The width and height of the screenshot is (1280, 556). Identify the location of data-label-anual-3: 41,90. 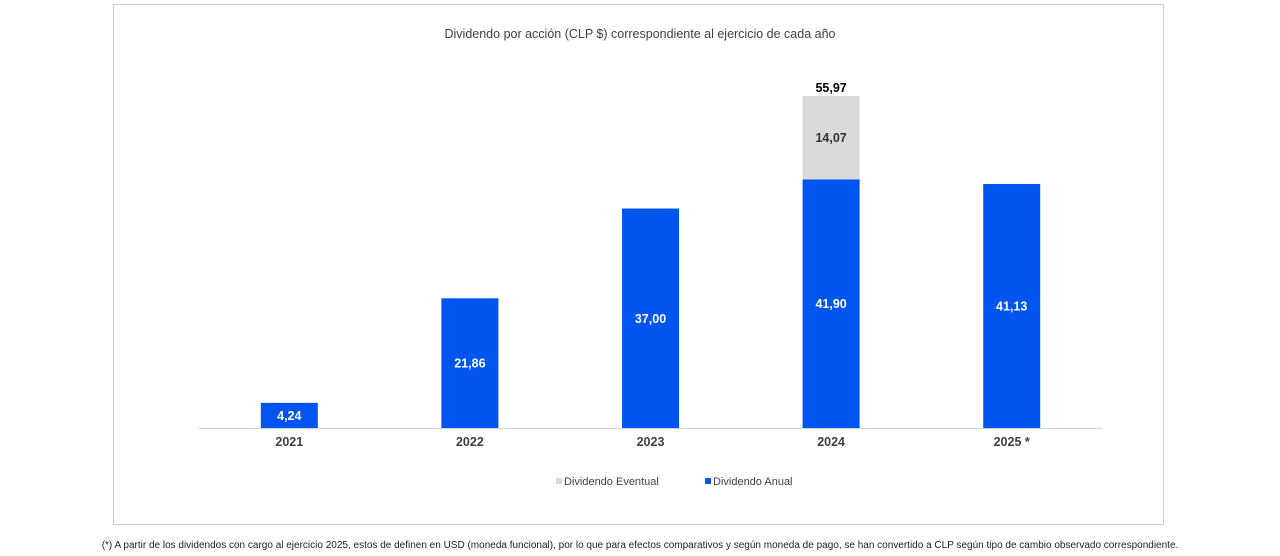
(830, 304).